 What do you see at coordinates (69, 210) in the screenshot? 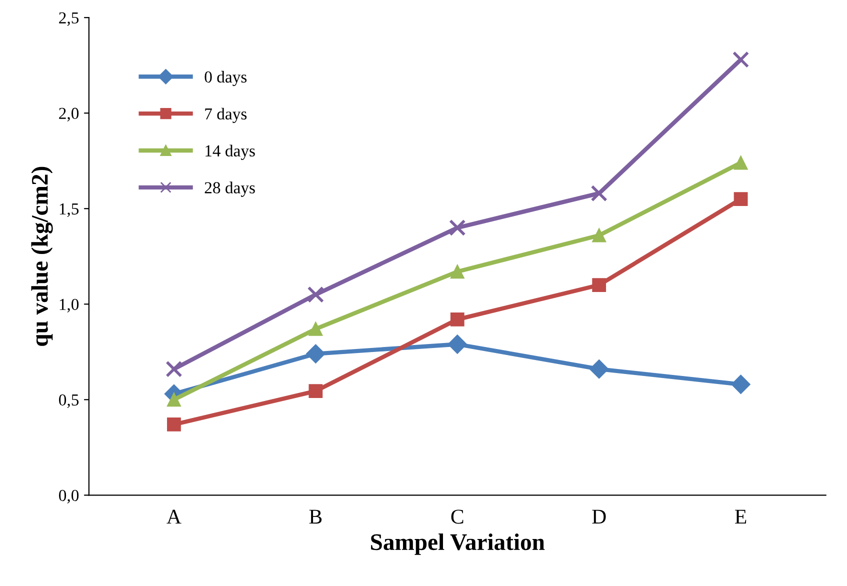
I see `y-tick-label: 1,5` at bounding box center [69, 210].